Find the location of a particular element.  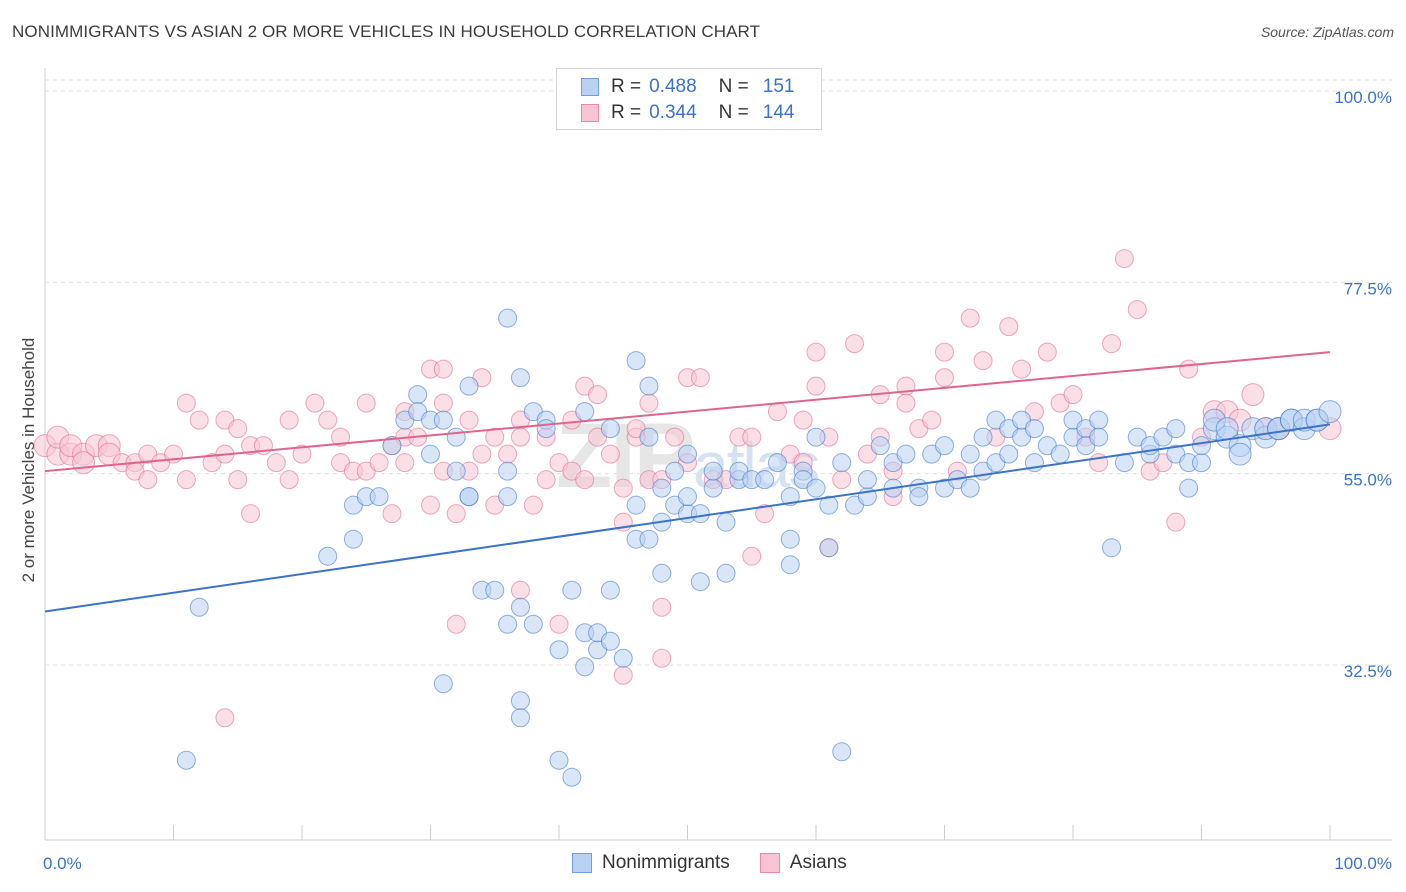

legend-label-nonimmigrants: Nonimmigrants is located at coordinates (666, 862).